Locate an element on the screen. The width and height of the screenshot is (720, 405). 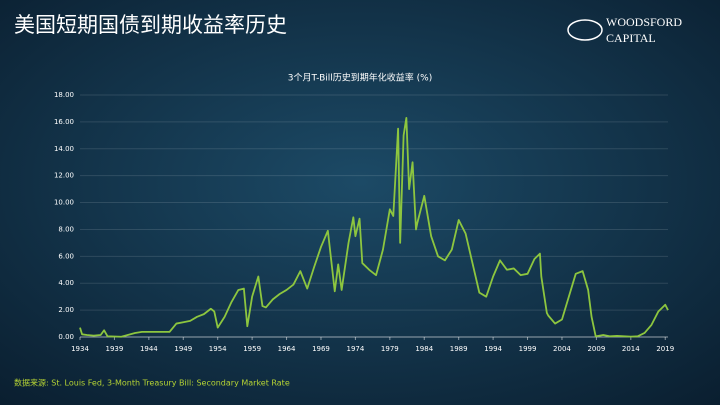
x-tick-label: 1954 is located at coordinates (218, 349).